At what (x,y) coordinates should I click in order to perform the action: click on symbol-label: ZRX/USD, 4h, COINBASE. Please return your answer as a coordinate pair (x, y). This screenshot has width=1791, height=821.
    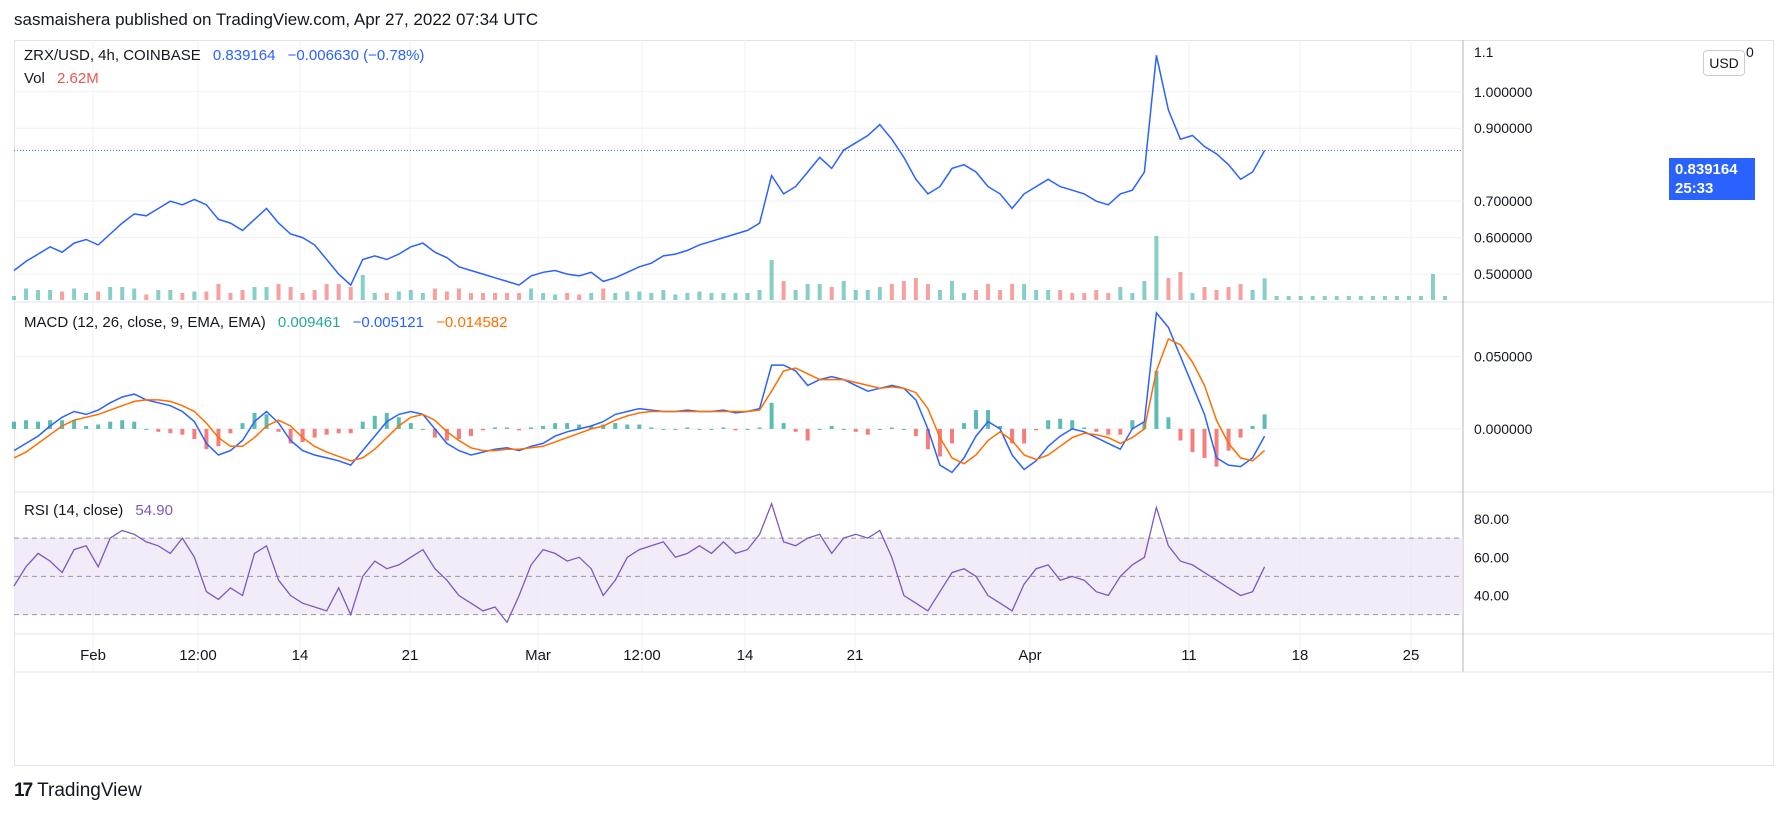
    Looking at the image, I should click on (112, 55).